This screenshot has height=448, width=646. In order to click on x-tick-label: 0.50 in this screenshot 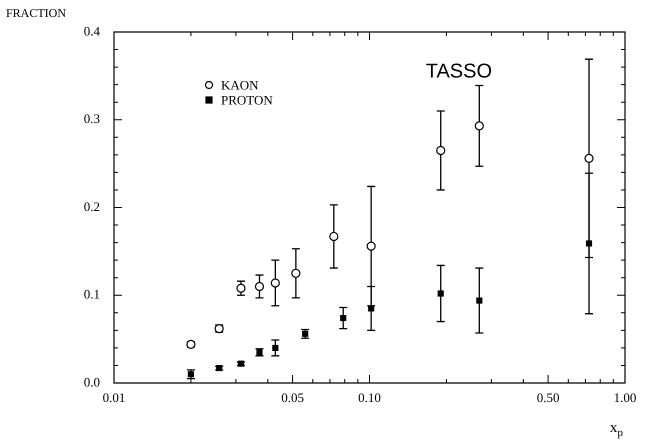, I will do `click(548, 398)`.